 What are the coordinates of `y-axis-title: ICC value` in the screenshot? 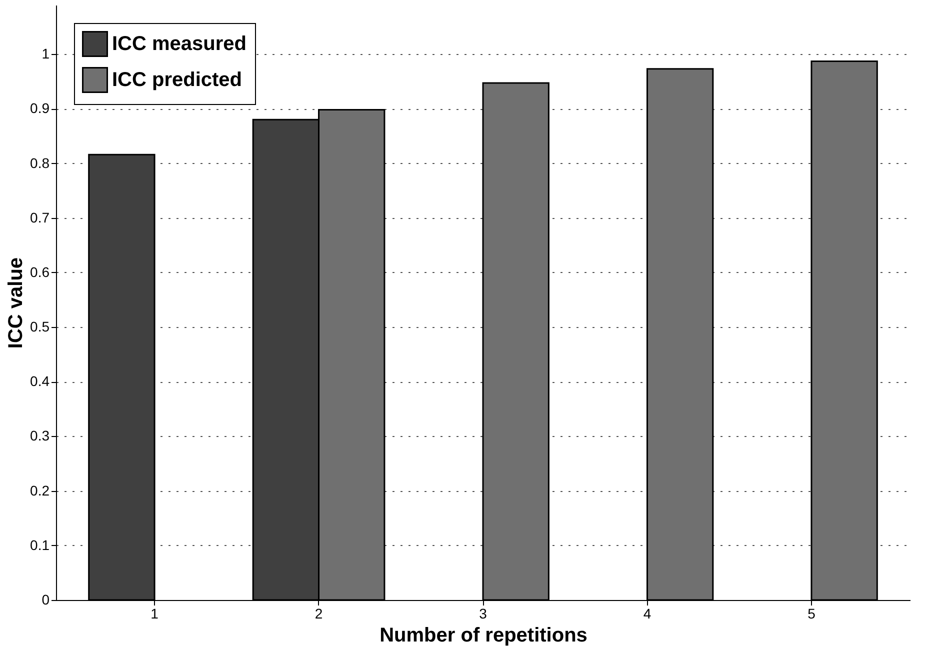 It's located at (16, 303).